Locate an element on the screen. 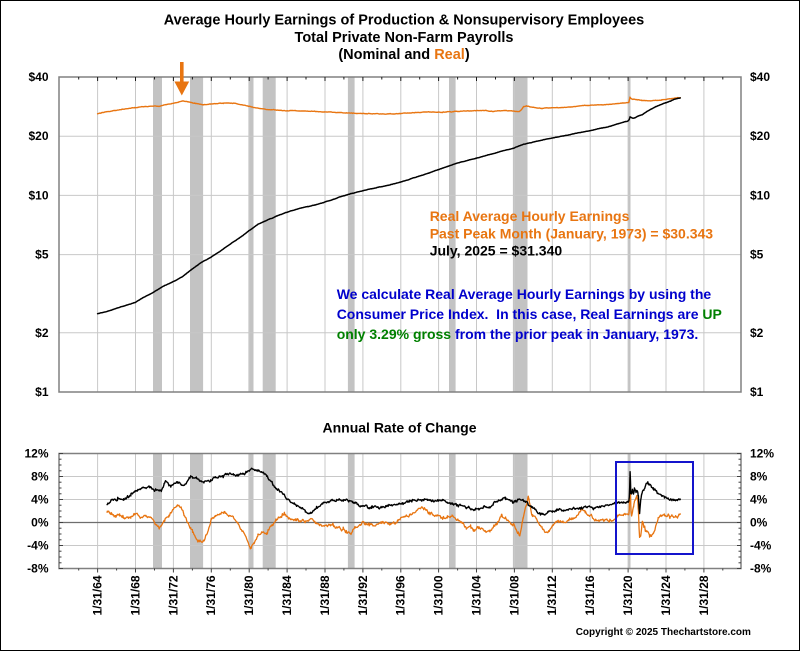 This screenshot has width=800, height=656. svg-text: 1/31/24 is located at coordinates (666, 595).